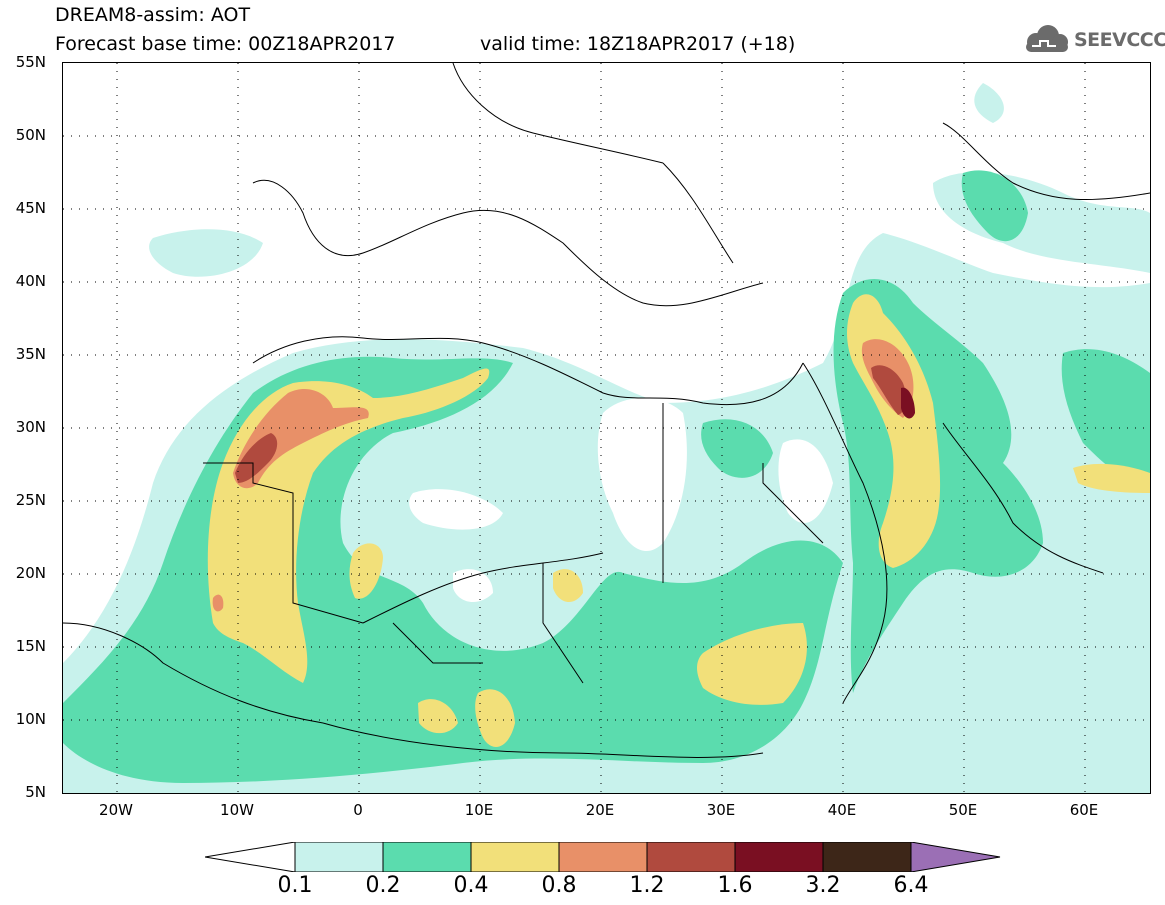 This screenshot has width=1165, height=905. What do you see at coordinates (30, 719) in the screenshot?
I see `lat-label-10n: 10N` at bounding box center [30, 719].